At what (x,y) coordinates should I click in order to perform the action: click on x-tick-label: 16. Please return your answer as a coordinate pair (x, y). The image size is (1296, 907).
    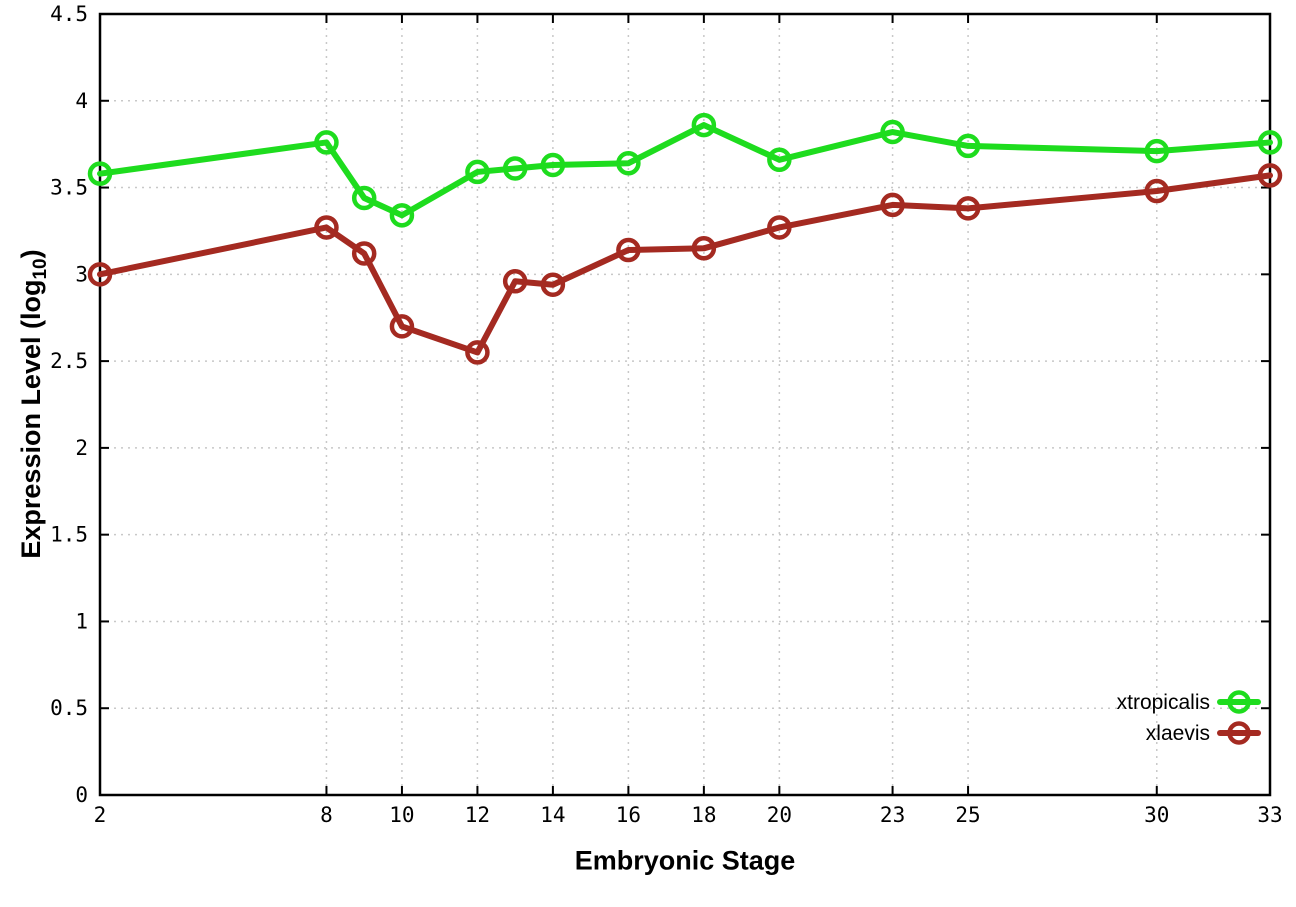
    Looking at the image, I should click on (628, 815).